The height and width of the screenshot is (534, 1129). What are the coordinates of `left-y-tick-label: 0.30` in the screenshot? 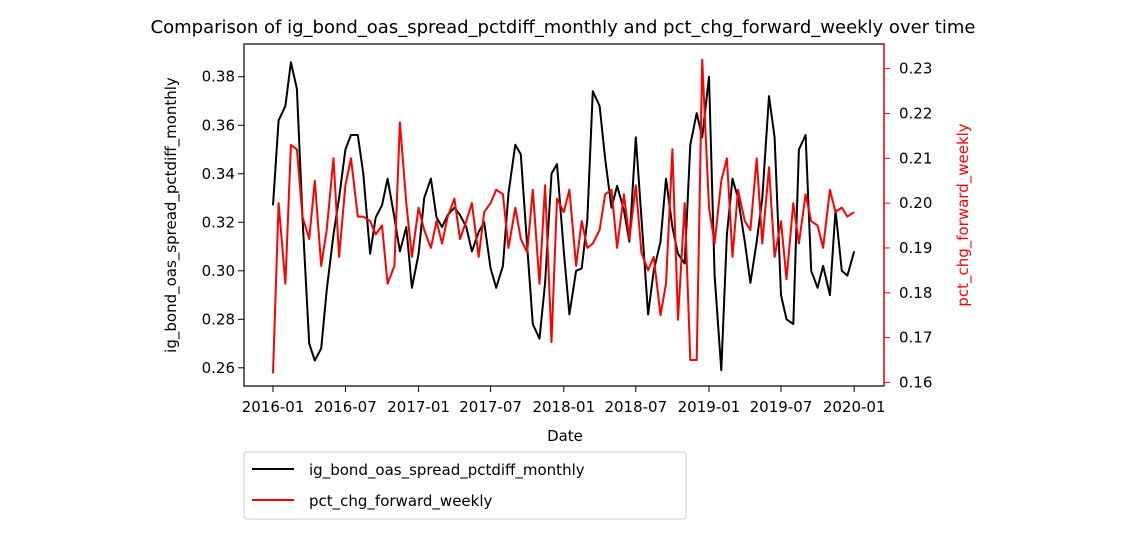 It's located at (218, 271).